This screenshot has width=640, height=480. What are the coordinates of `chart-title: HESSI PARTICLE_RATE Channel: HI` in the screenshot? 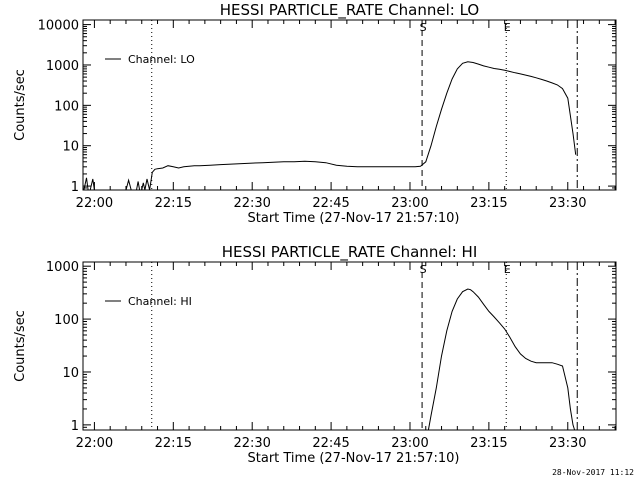 It's located at (350, 252).